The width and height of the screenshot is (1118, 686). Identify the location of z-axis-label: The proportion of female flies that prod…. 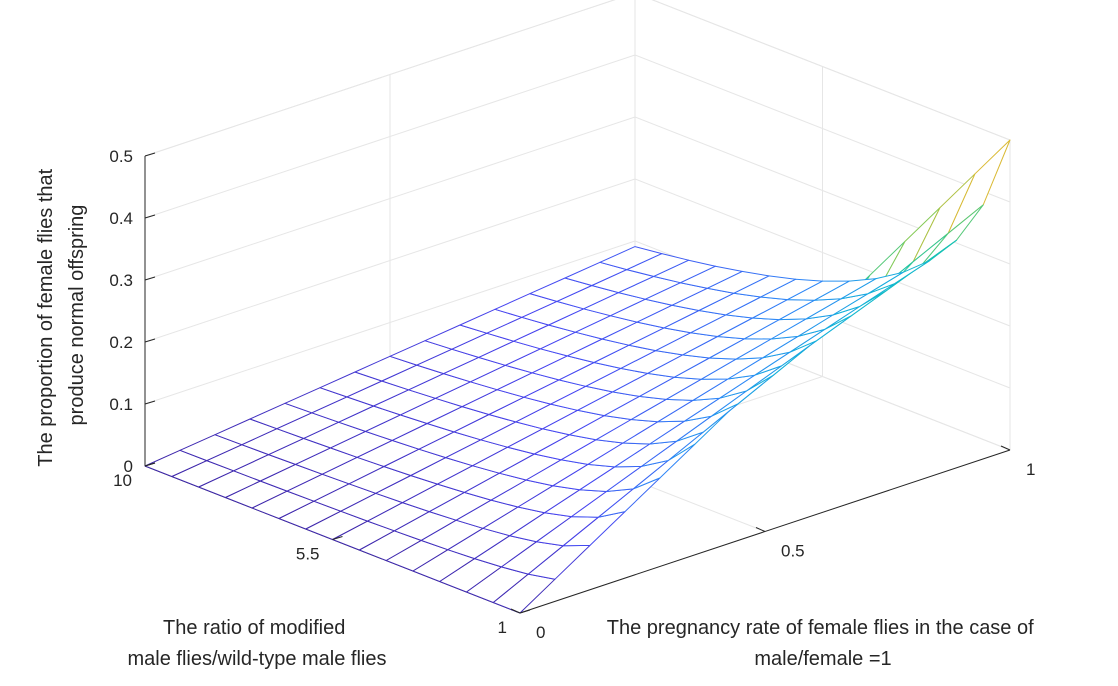
(61, 315).